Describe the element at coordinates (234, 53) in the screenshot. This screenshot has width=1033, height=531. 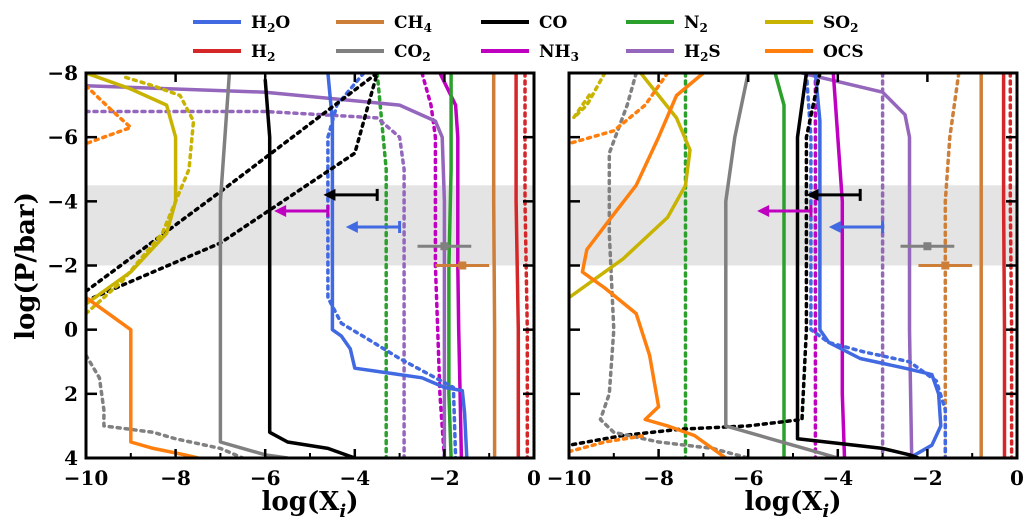
I see `legend-item-H2: H2` at that location.